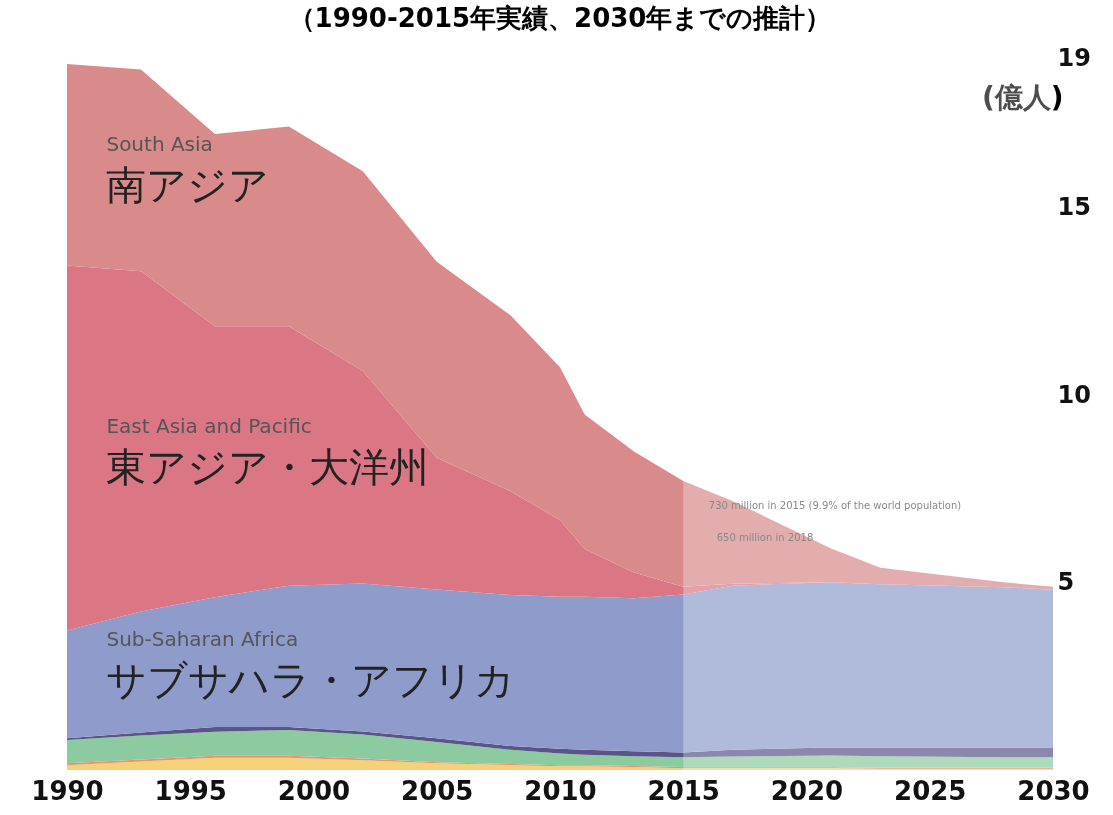 Image resolution: width=1113 pixels, height=815 pixels. What do you see at coordinates (311, 679) in the screenshot?
I see `series-label: サブサハラ・アフリカ` at bounding box center [311, 679].